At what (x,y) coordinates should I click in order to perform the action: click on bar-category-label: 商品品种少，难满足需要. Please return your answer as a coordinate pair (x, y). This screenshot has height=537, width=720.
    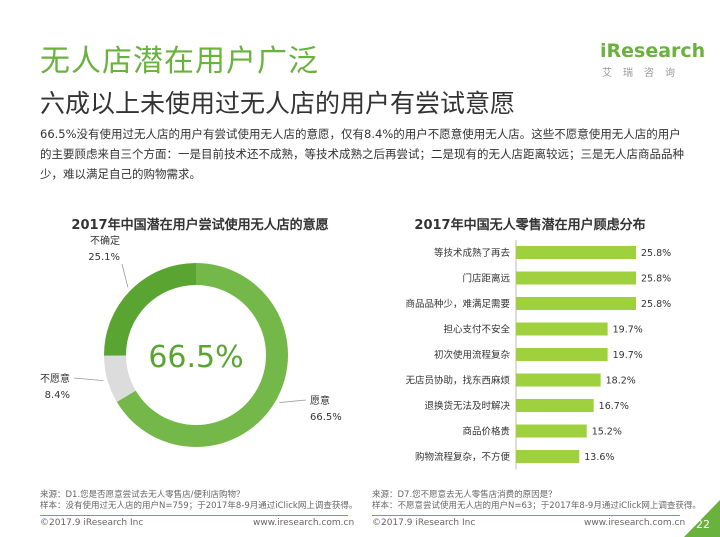
    Looking at the image, I should click on (457, 304).